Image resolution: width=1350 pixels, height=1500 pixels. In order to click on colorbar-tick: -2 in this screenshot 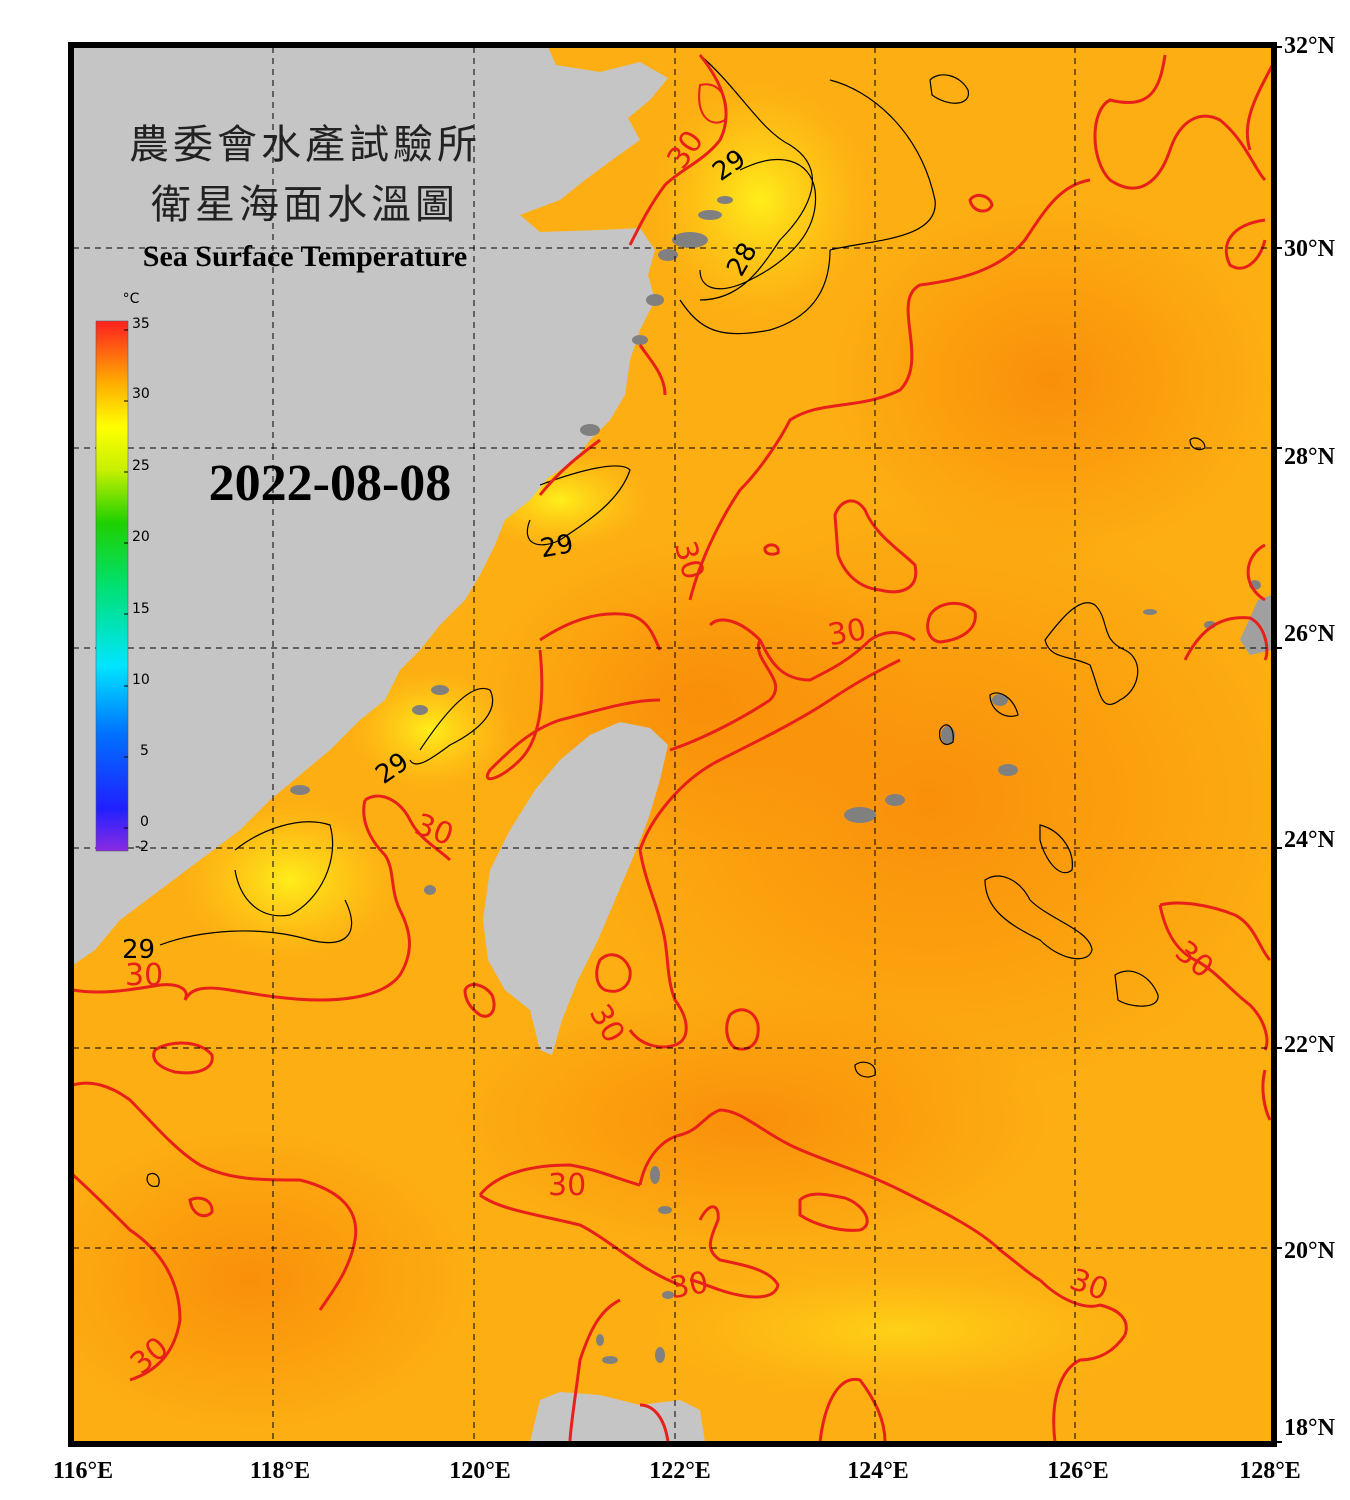, I will do `click(142, 847)`.